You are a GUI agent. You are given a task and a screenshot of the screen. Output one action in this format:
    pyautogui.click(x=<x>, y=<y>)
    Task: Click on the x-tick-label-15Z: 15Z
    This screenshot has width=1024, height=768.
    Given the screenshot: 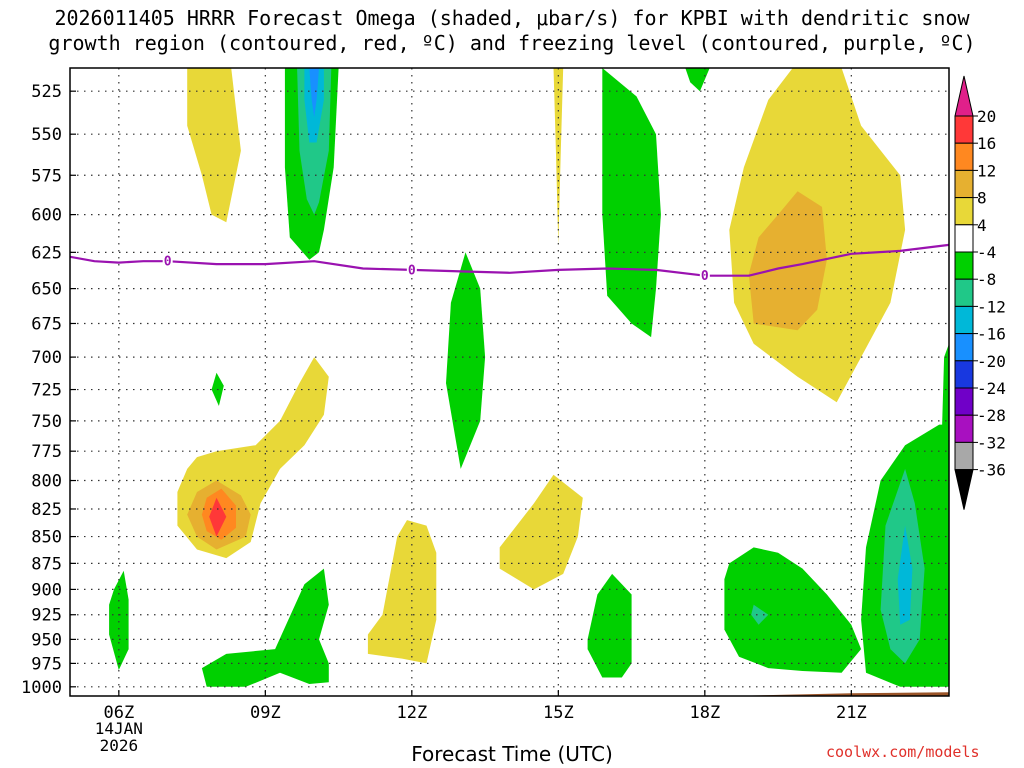 What is the action you would take?
    pyautogui.click(x=558, y=713)
    